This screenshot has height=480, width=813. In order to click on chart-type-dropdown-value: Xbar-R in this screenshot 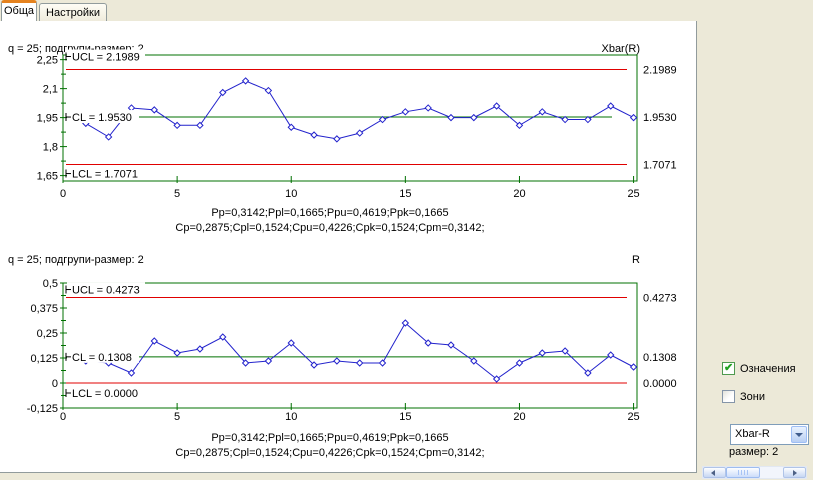, I will do `click(752, 434)`.